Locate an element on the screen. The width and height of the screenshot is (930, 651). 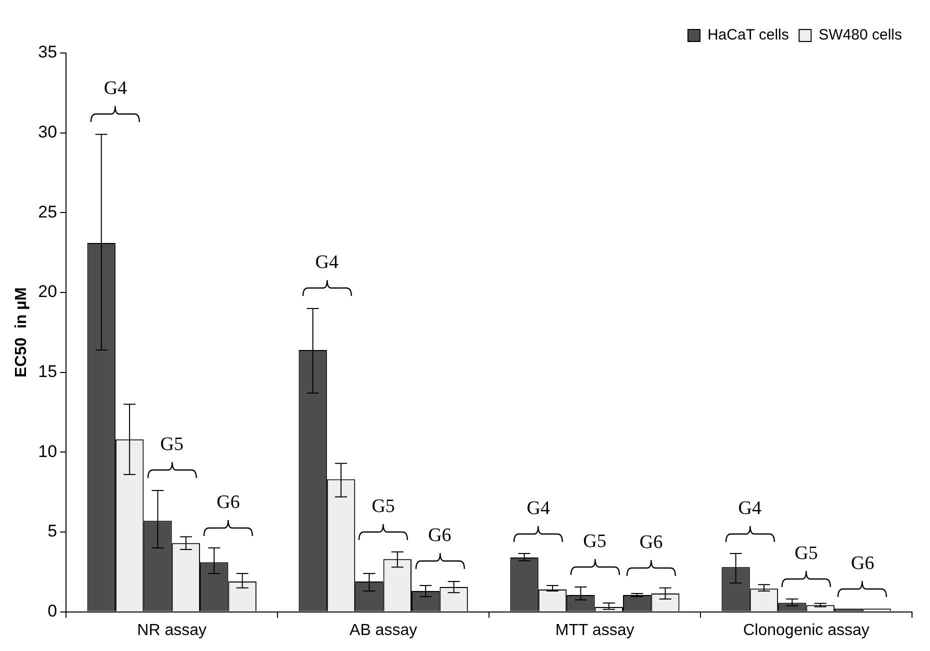
x-tick-label: Clonogenic assay is located at coordinates (806, 630).